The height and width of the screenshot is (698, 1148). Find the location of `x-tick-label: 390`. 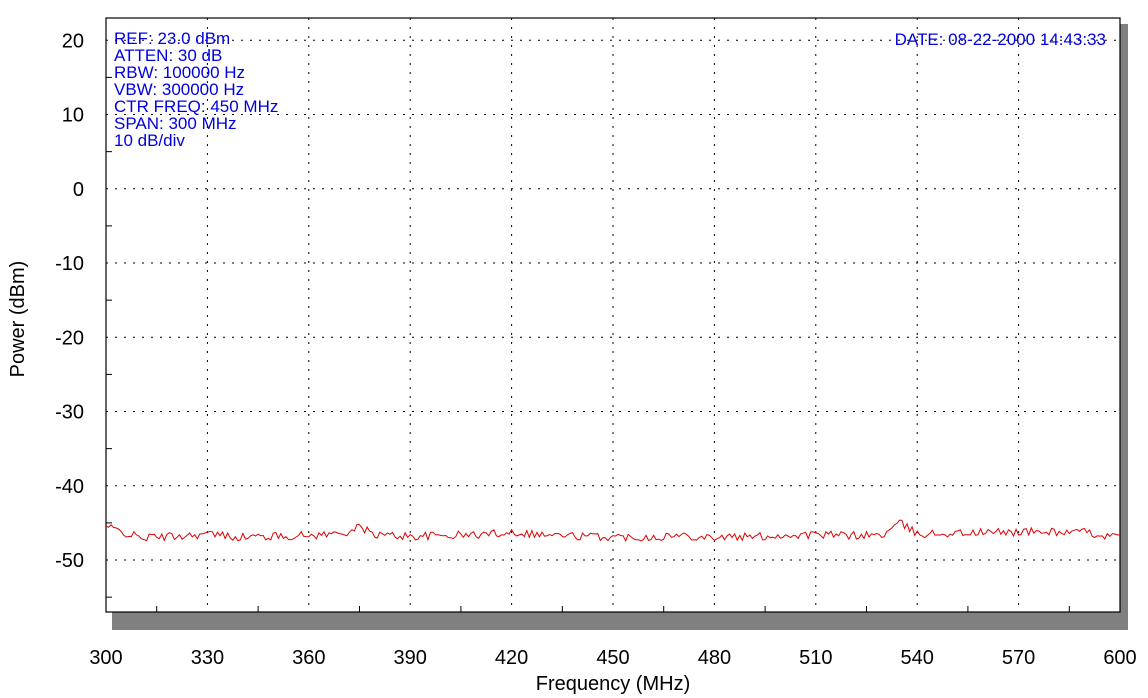

x-tick-label: 390 is located at coordinates (410, 658).